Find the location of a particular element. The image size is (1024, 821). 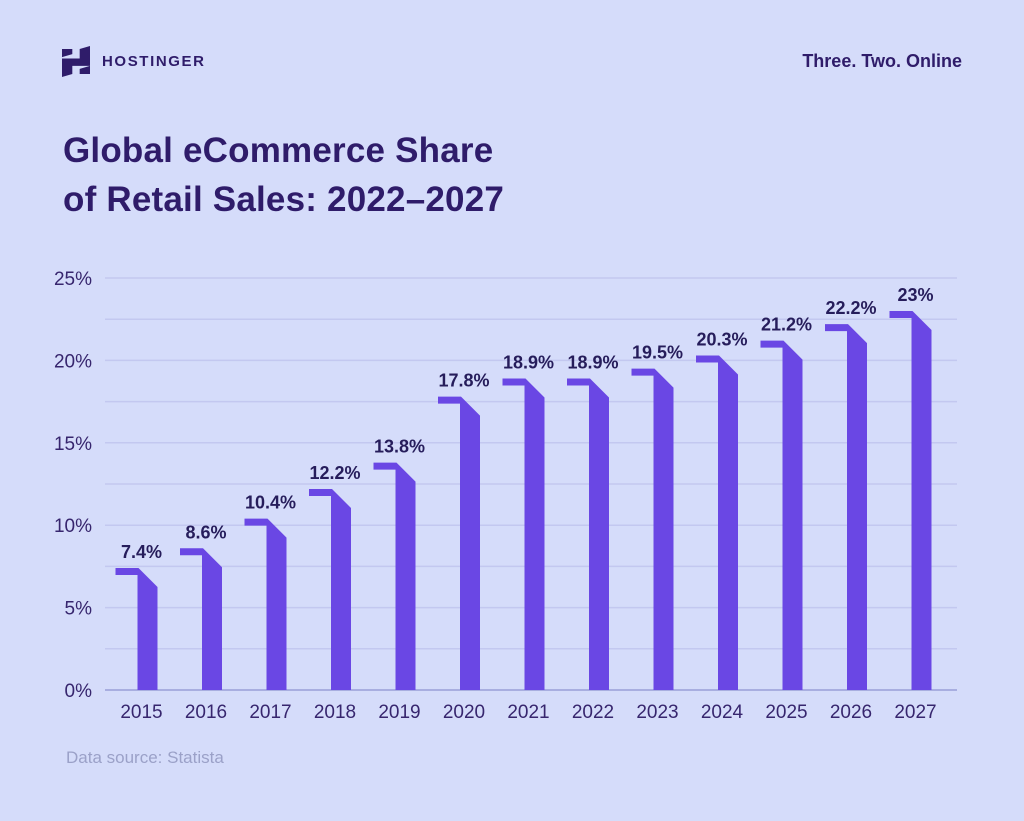

y-tick-label: 5% is located at coordinates (79, 609).